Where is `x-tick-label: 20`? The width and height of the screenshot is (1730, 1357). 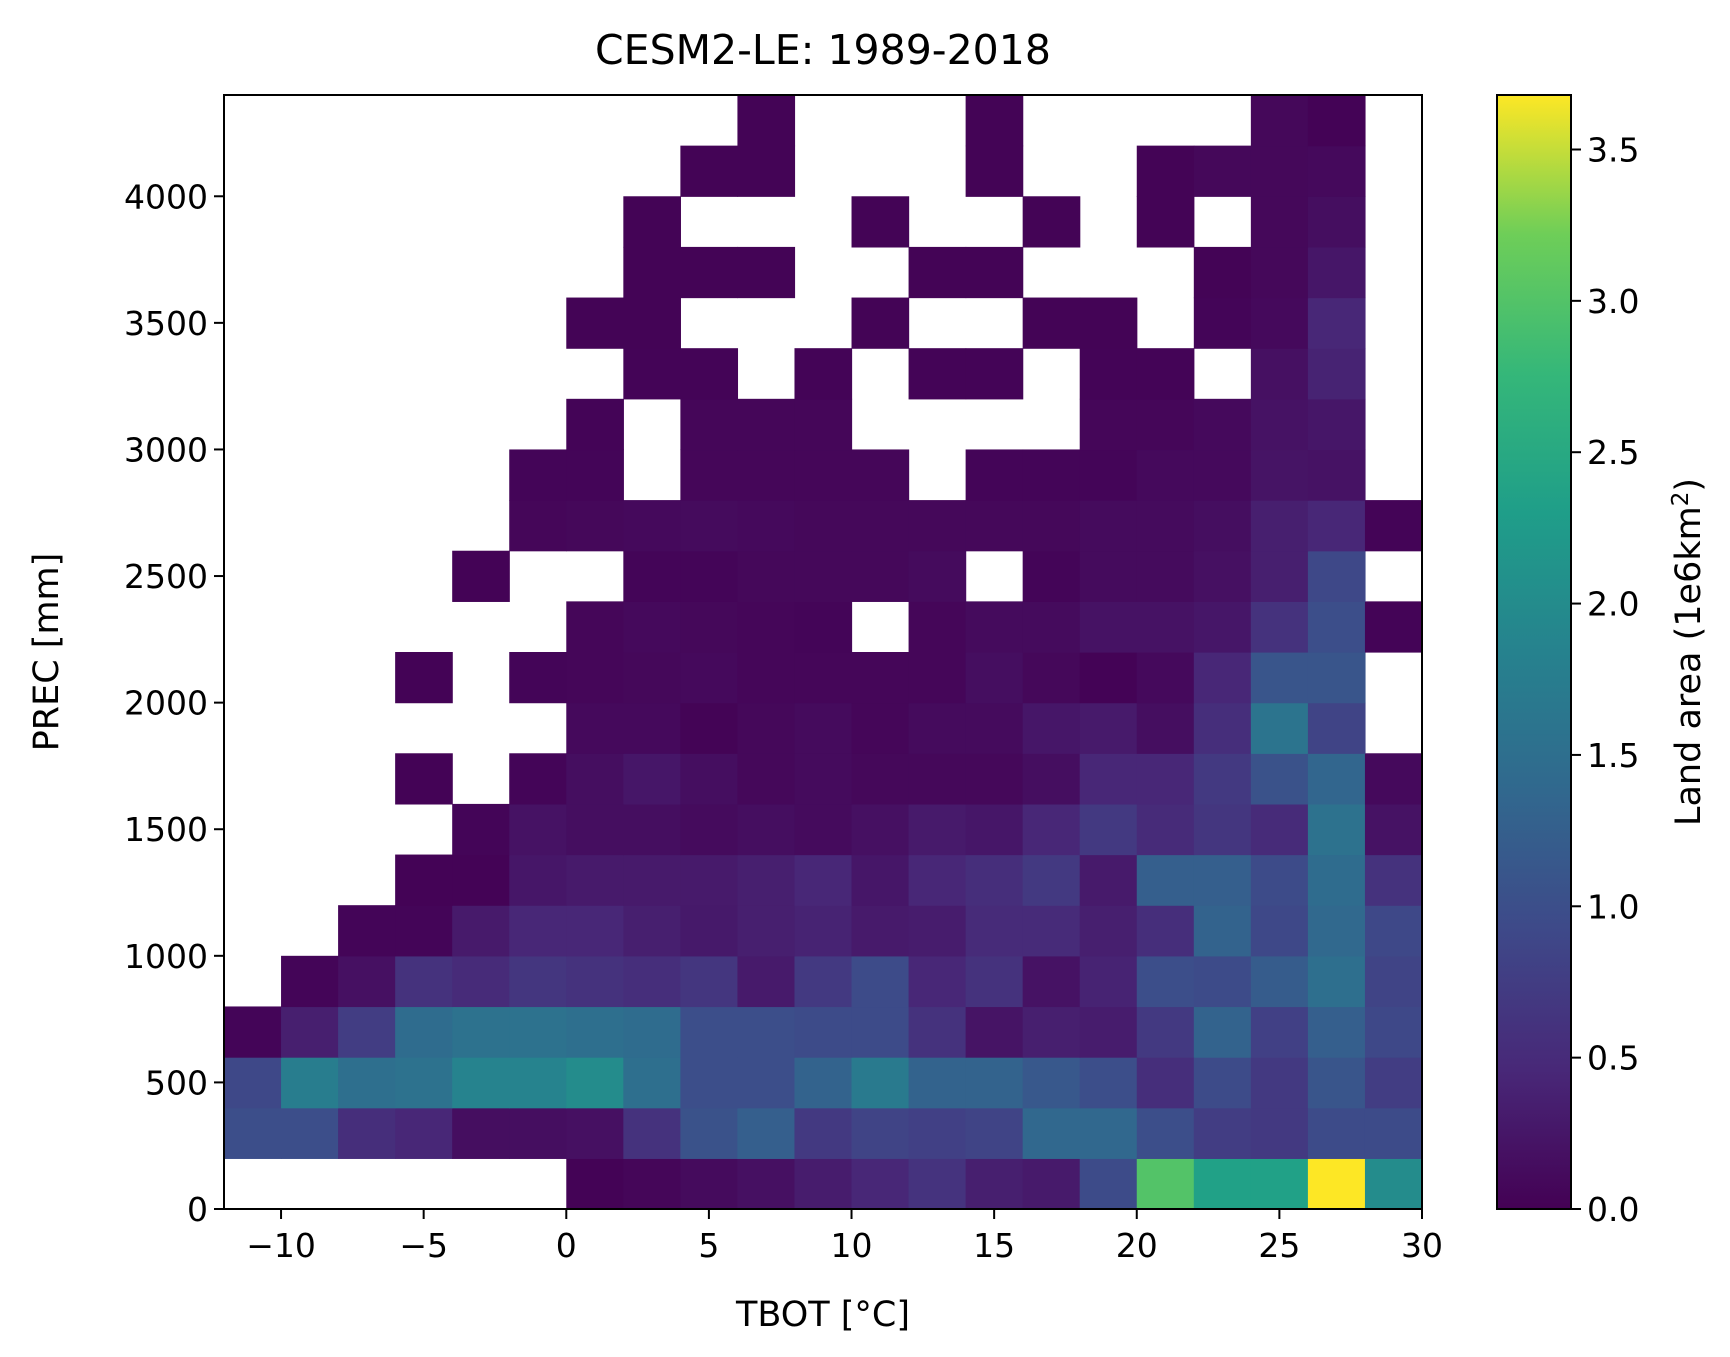 x-tick-label: 20 is located at coordinates (1137, 1245).